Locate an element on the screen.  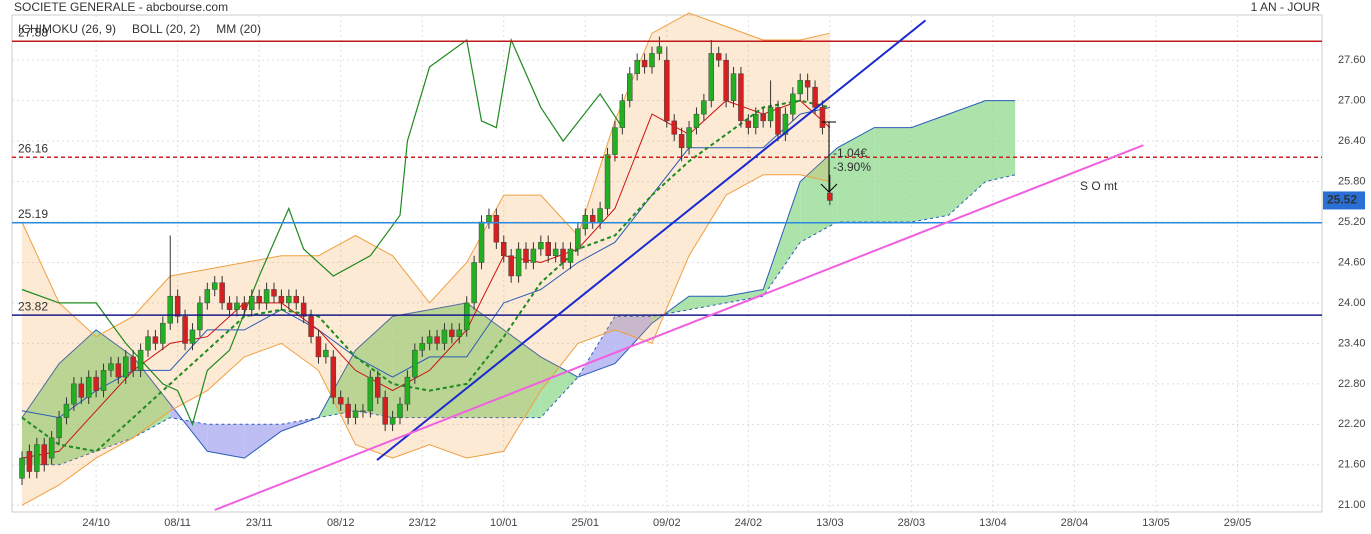
legend: ICHIMOKU (26, 9) BOLL (20, 2) MM (20) is located at coordinates (139, 29).